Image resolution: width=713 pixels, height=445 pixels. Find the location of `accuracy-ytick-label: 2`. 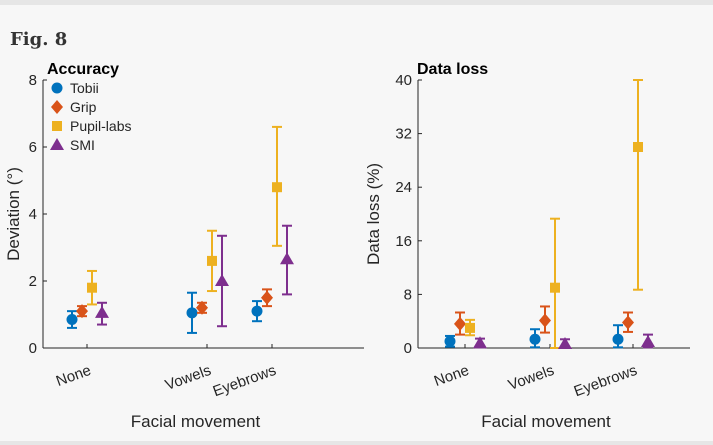

accuracy-ytick-label: 2 is located at coordinates (33, 281).